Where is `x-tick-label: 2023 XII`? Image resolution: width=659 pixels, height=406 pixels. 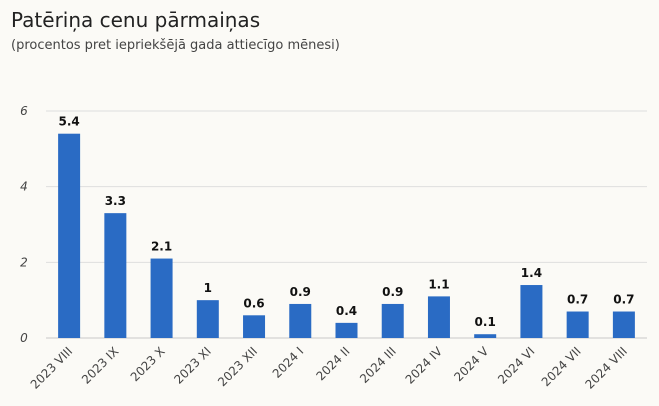
x-tick-label: 2023 XII is located at coordinates (237, 366).